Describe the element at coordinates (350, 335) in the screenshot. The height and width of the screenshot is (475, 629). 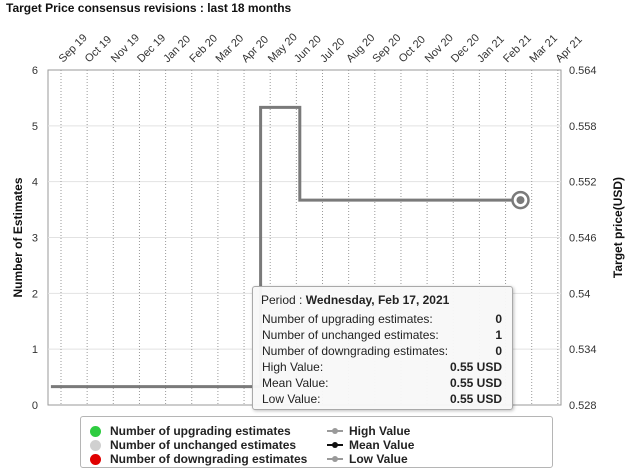
I see `tooltip-row-label: Number of unchanged estimates:` at that location.